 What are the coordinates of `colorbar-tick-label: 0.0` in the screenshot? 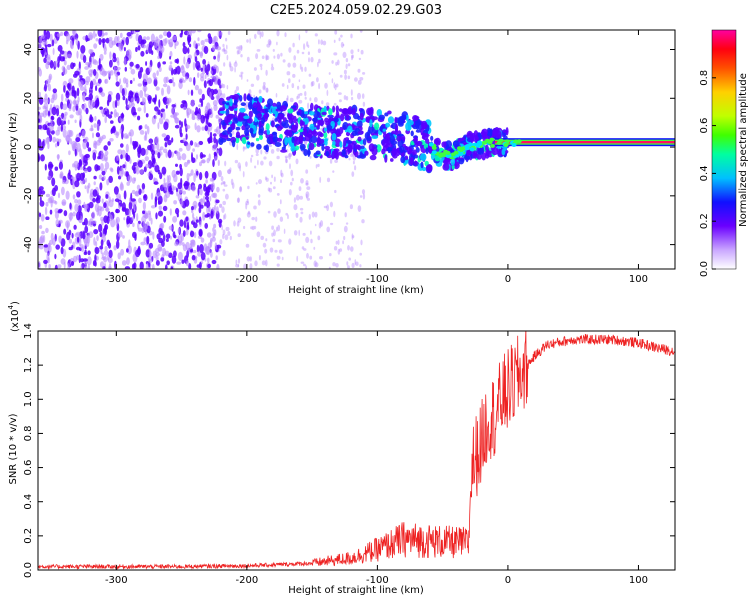 It's located at (704, 269).